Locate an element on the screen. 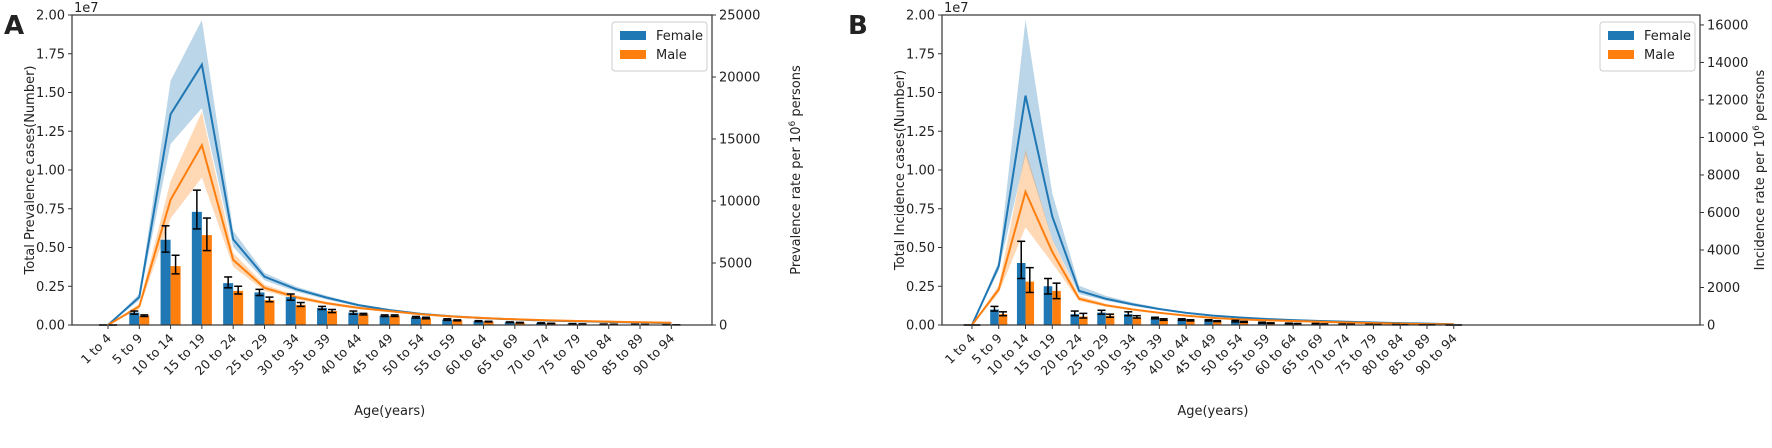 The image size is (1772, 448). y-axis-label: Total Incidence cases(Number) is located at coordinates (900, 170).